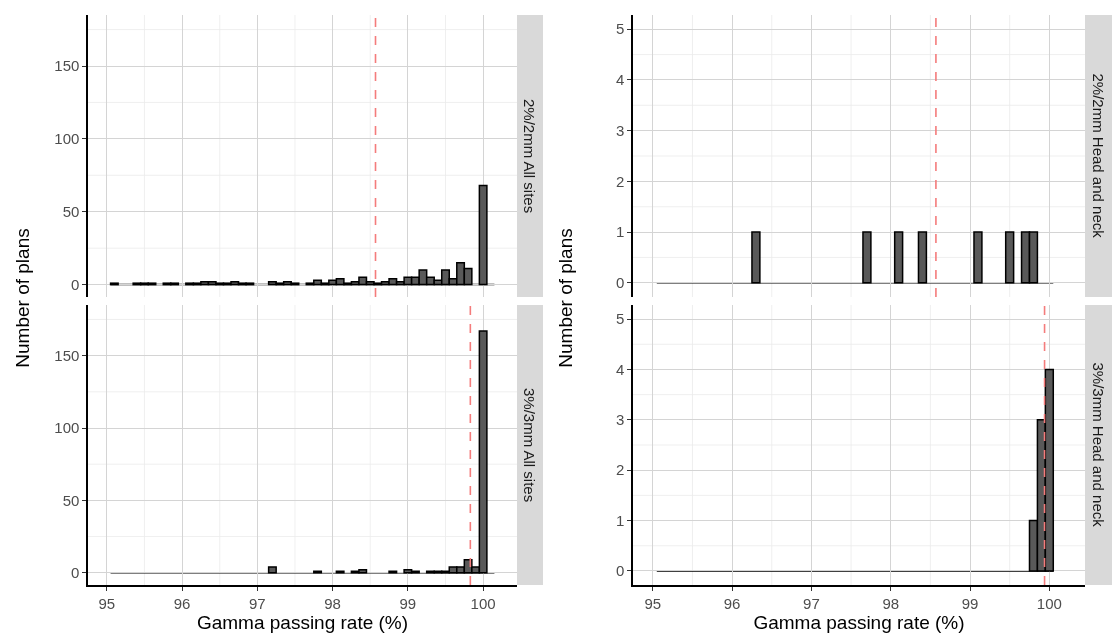  Describe the element at coordinates (1098, 445) in the screenshot. I see `text: 3%/3mm Head and neck` at that location.